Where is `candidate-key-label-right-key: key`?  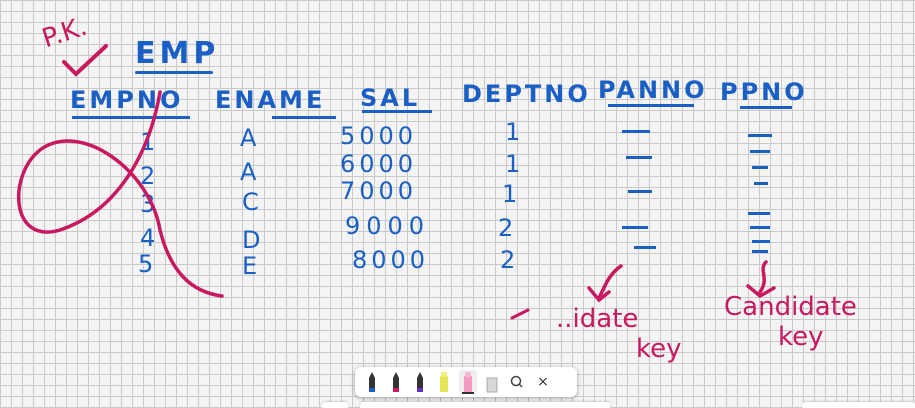 candidate-key-label-right-key: key is located at coordinates (801, 337).